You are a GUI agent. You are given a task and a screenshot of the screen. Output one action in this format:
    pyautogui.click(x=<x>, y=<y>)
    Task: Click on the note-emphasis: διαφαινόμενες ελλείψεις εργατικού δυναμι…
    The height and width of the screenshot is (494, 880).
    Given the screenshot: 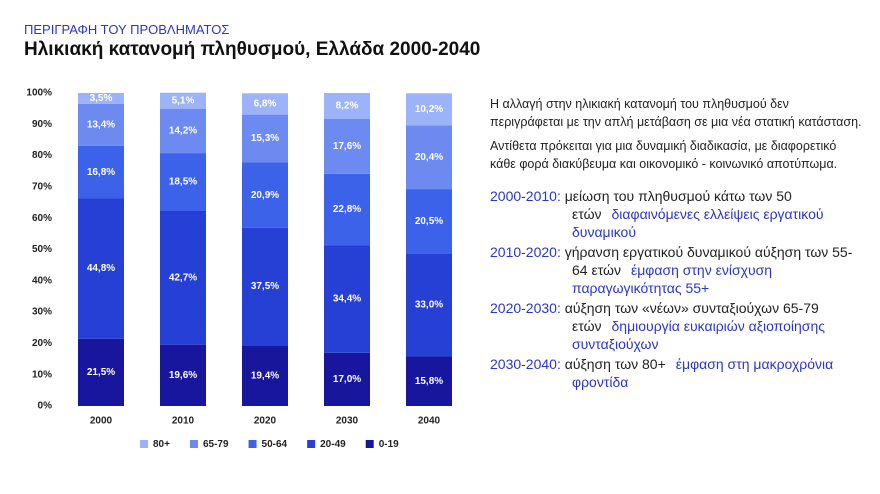 What is the action you would take?
    pyautogui.click(x=698, y=223)
    